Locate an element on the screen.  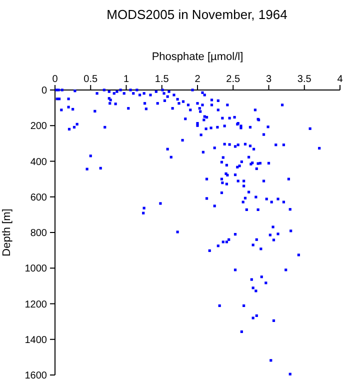
y-tick-label: 800 is located at coordinates (39, 233).